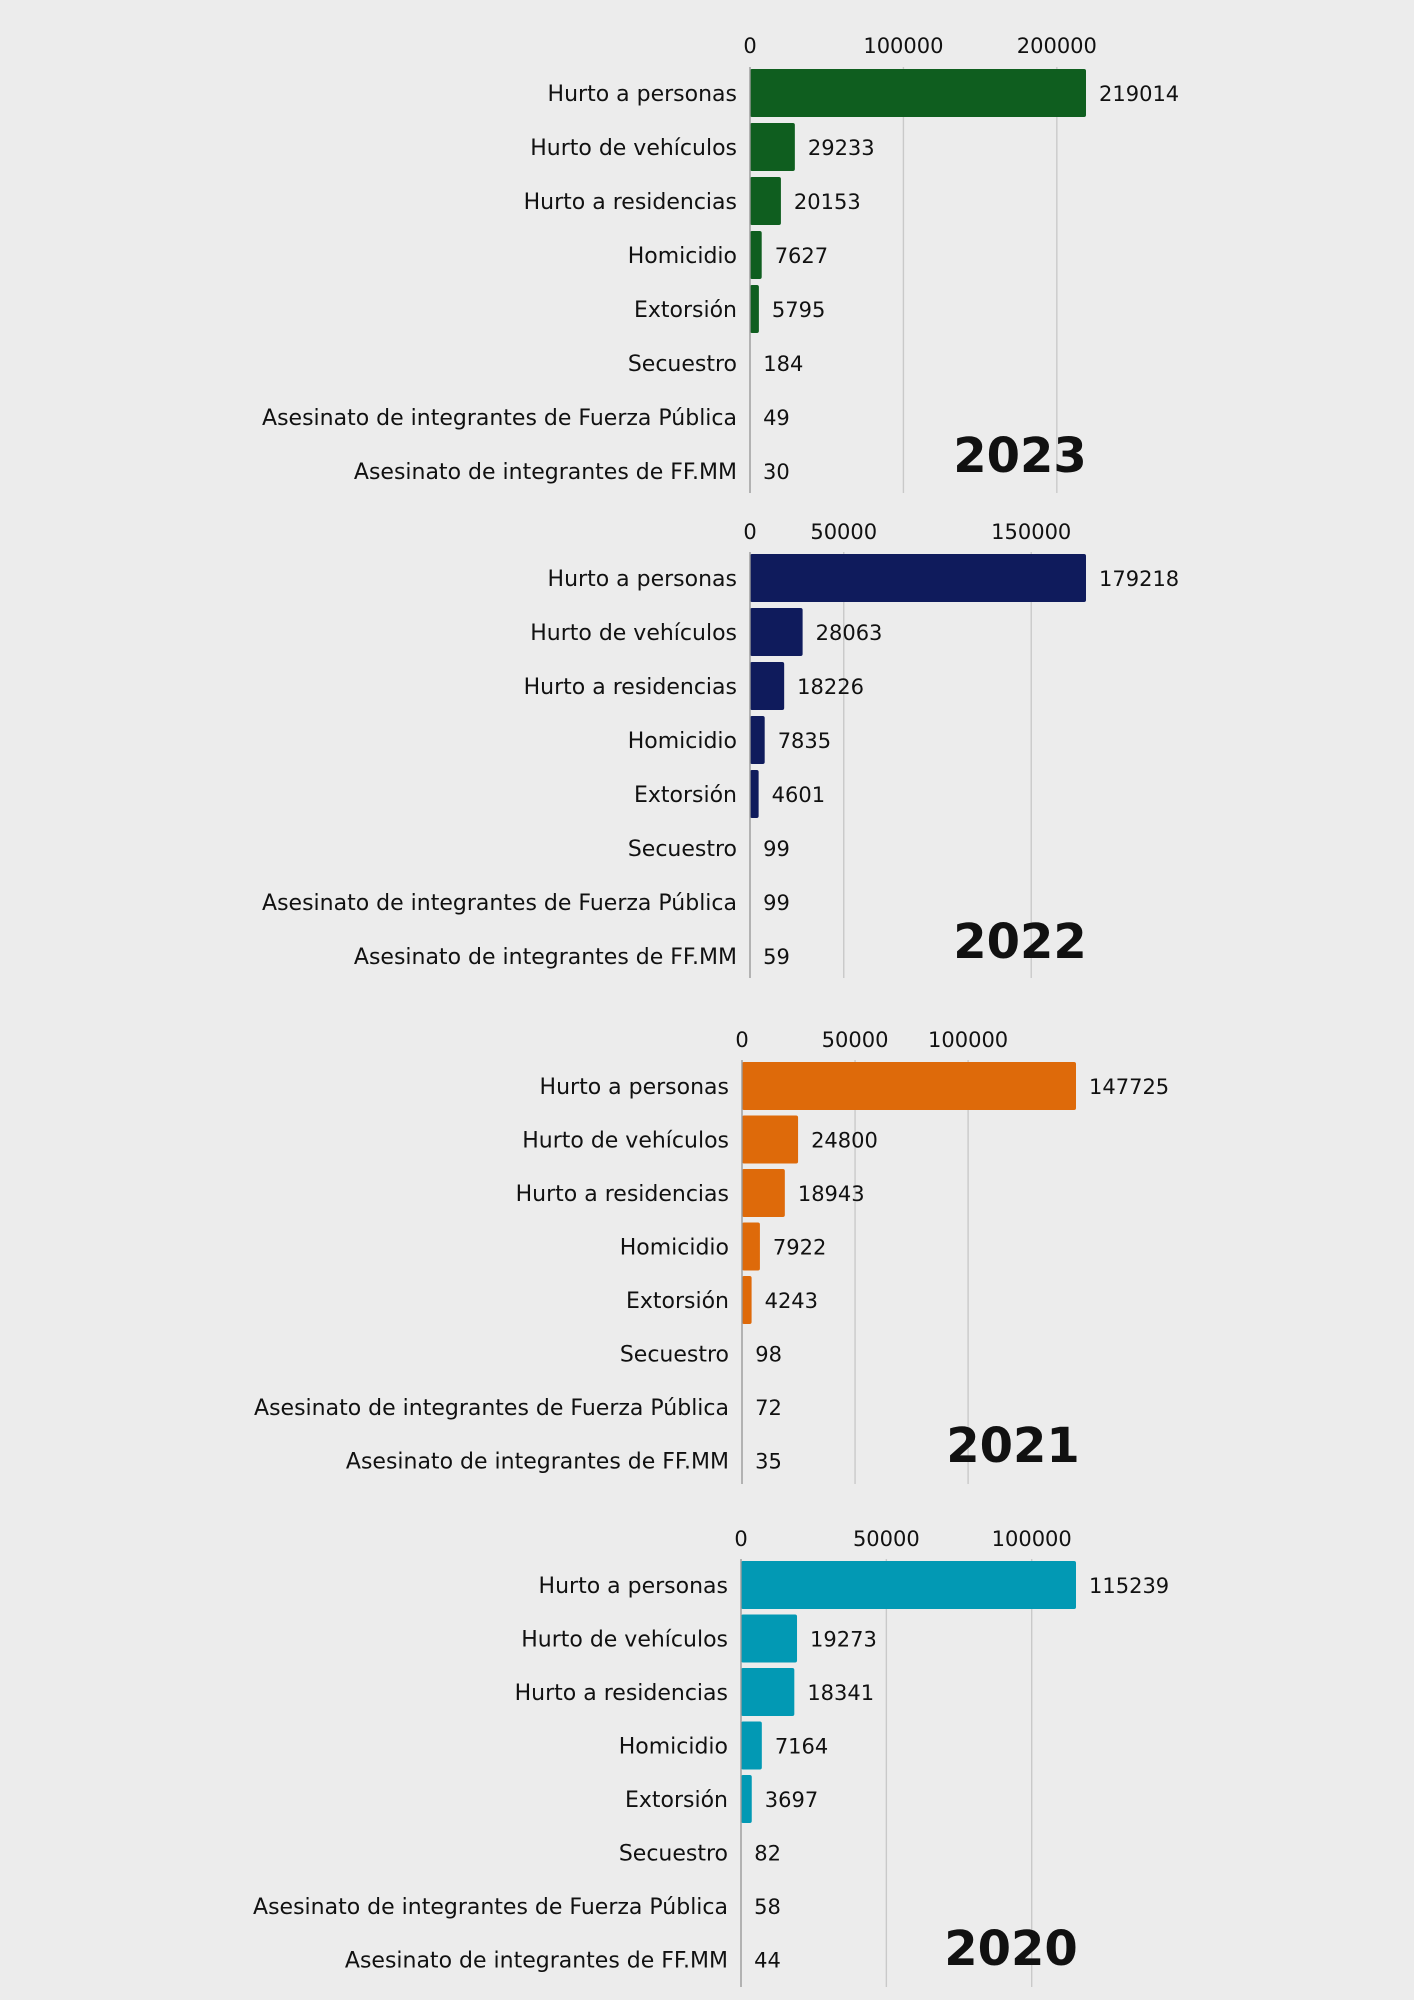  What do you see at coordinates (767, 1907) in the screenshot?
I see `data-label: 58` at bounding box center [767, 1907].